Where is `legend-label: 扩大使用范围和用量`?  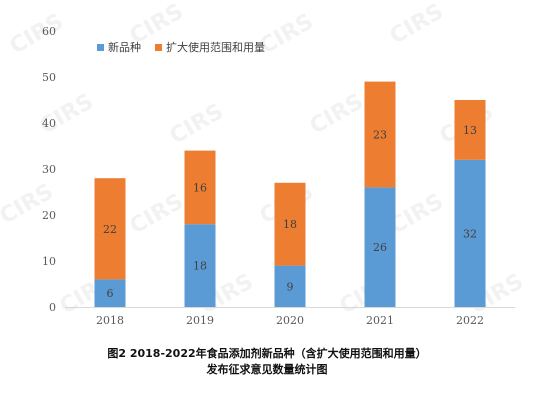 legend-label: 扩大使用范围和用量 is located at coordinates (215, 47).